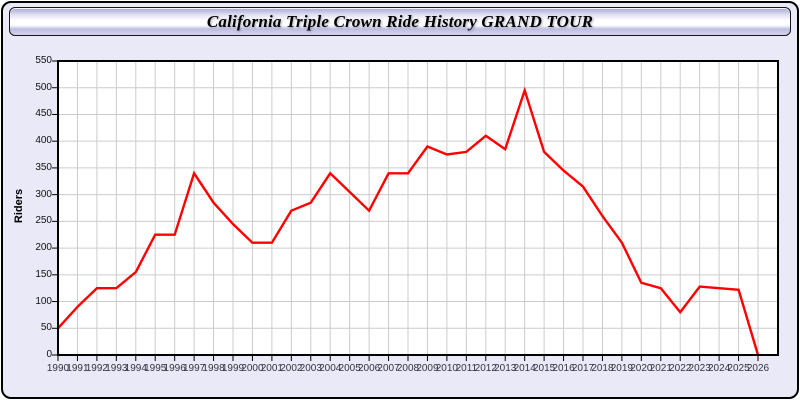 This screenshot has width=800, height=400. I want to click on x-tick-label: 2022, so click(680, 368).